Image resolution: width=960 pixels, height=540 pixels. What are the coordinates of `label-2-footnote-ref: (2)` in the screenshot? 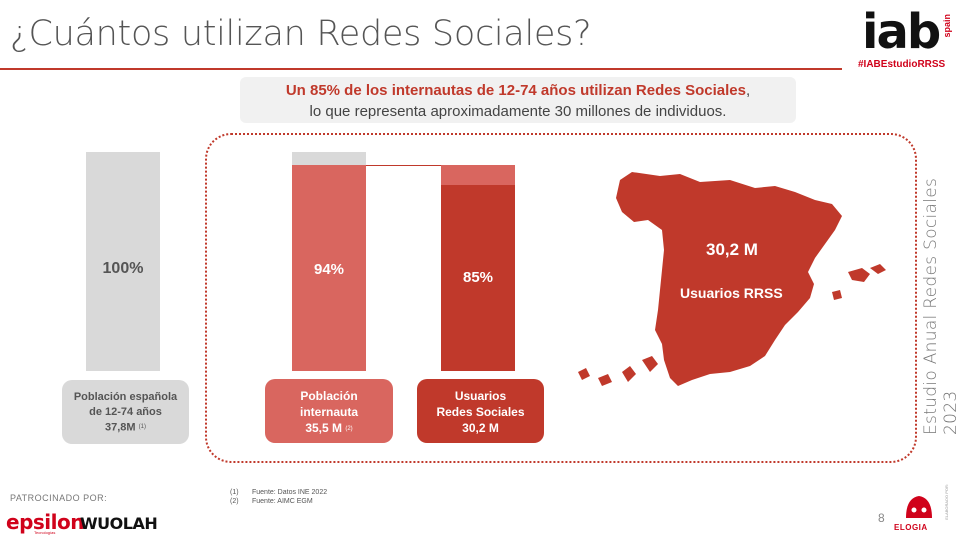 It's located at (349, 428).